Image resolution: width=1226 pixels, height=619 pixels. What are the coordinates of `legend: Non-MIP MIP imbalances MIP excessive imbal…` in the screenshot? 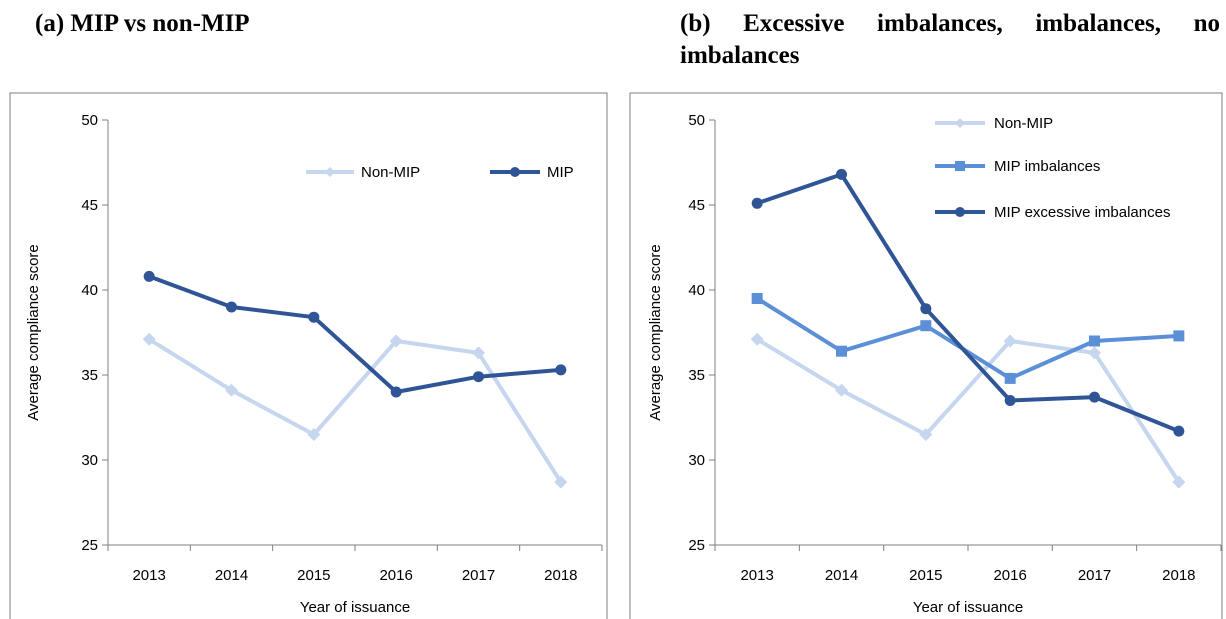 It's located at (1052, 168).